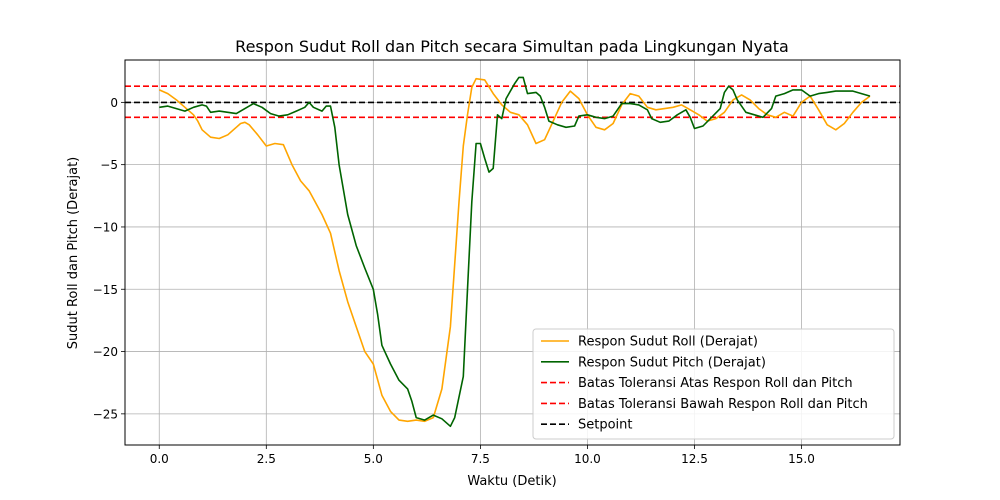 Image resolution: width=1000 pixels, height=500 pixels. What do you see at coordinates (373, 459) in the screenshot?
I see `x-tick-label: 5.0` at bounding box center [373, 459].